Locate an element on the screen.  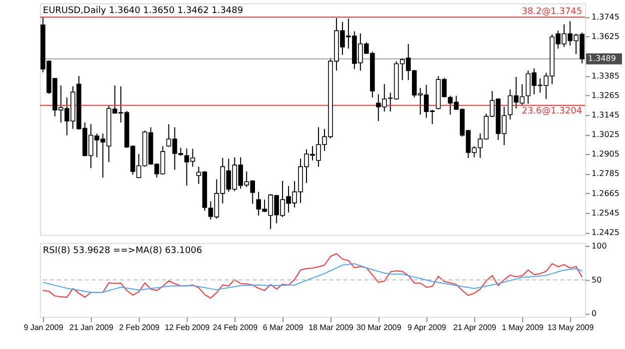
y-tick-label: 1.3025 is located at coordinates (606, 135).